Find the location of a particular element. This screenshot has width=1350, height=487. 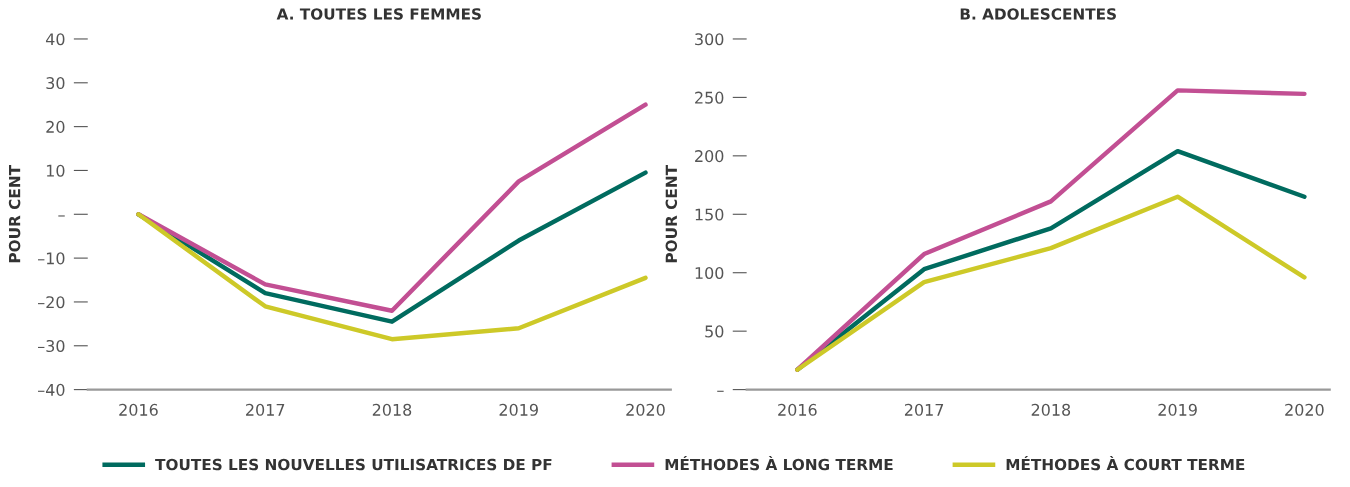

legend-label: TOUTES LES NOUVELLES UTILISATRICES DE PF is located at coordinates (353, 464).